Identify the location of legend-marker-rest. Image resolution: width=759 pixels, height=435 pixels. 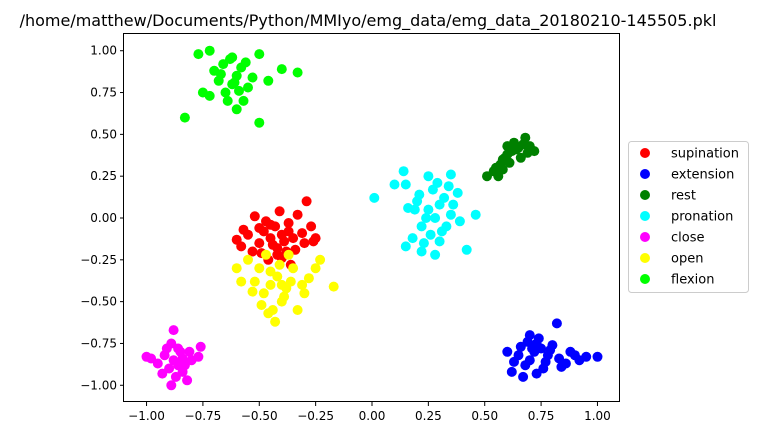
(645, 195).